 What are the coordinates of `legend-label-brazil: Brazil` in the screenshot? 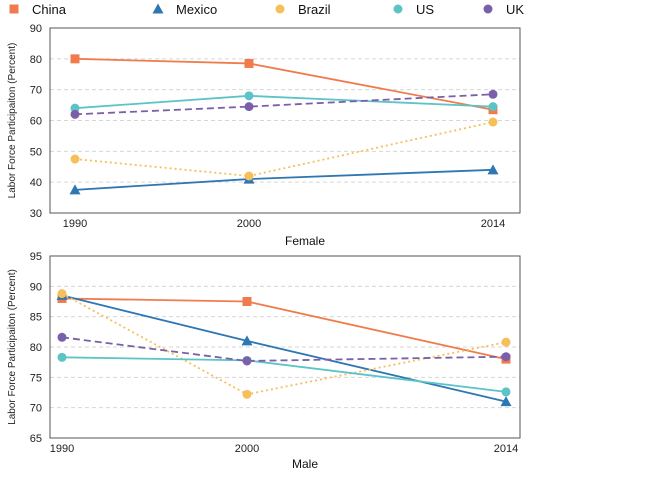 It's located at (314, 9).